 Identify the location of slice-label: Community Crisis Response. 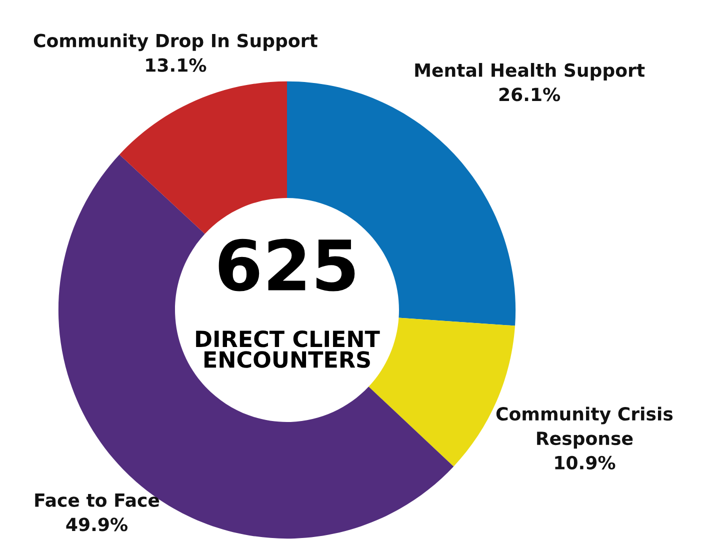
(584, 427).